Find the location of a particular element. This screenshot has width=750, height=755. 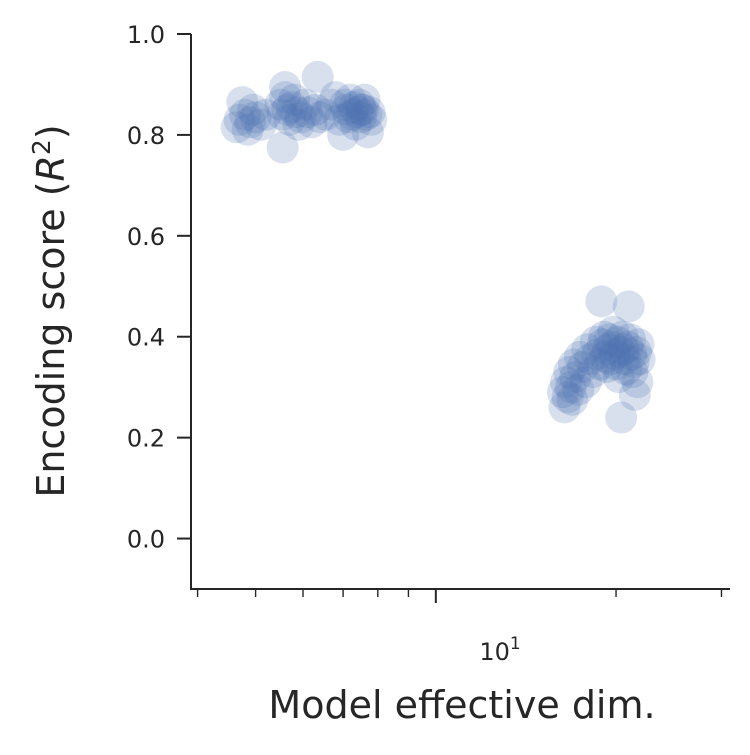

y-tick-label: 0.4 is located at coordinates (146, 338).